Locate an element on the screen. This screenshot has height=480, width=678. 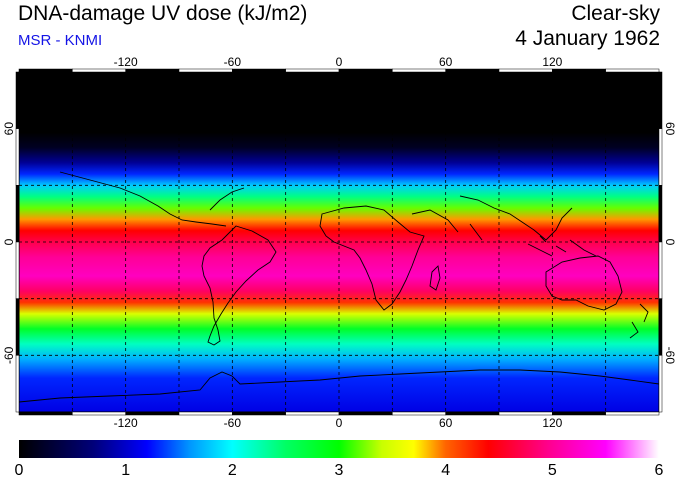
coastline-madagascar is located at coordinates (435, 278).